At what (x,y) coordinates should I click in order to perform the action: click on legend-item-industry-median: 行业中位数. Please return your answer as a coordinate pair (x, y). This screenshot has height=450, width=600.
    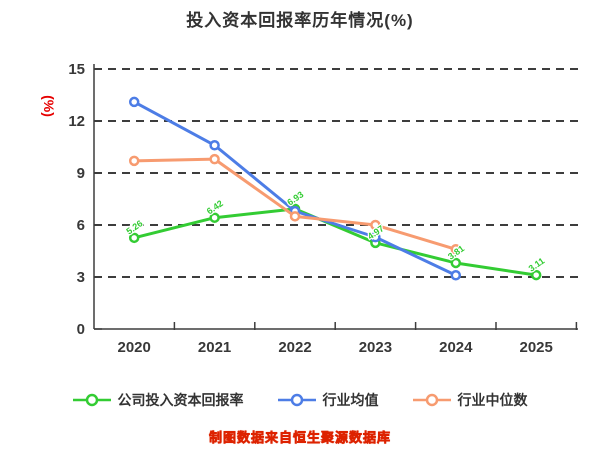
    Looking at the image, I should click on (470, 400).